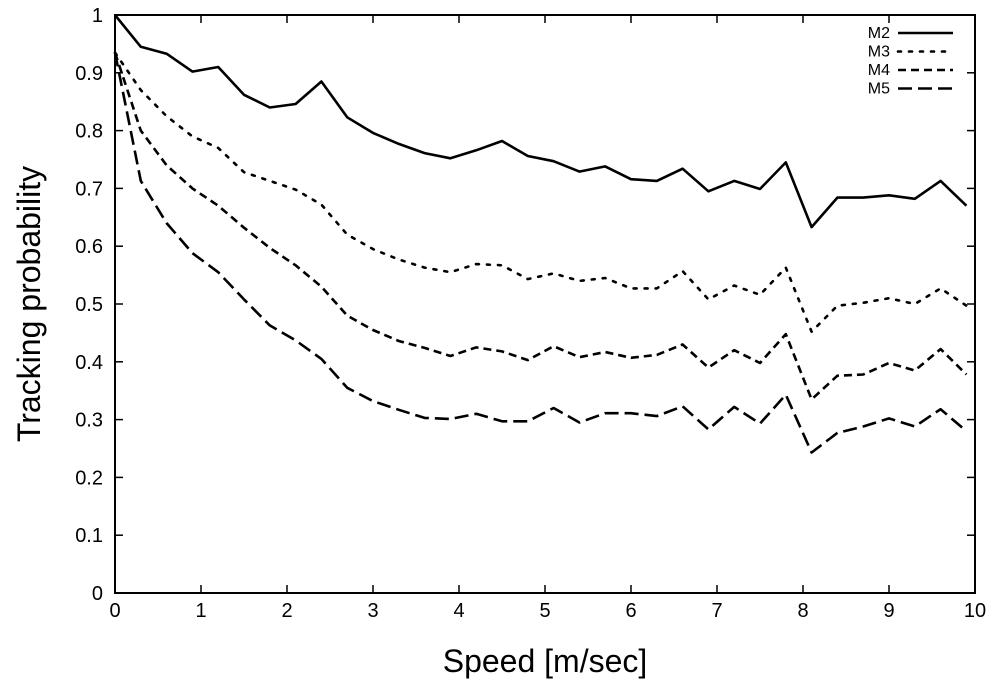 The height and width of the screenshot is (687, 1000). Describe the element at coordinates (89, 305) in the screenshot. I see `y-tick-label: 0.5` at that location.